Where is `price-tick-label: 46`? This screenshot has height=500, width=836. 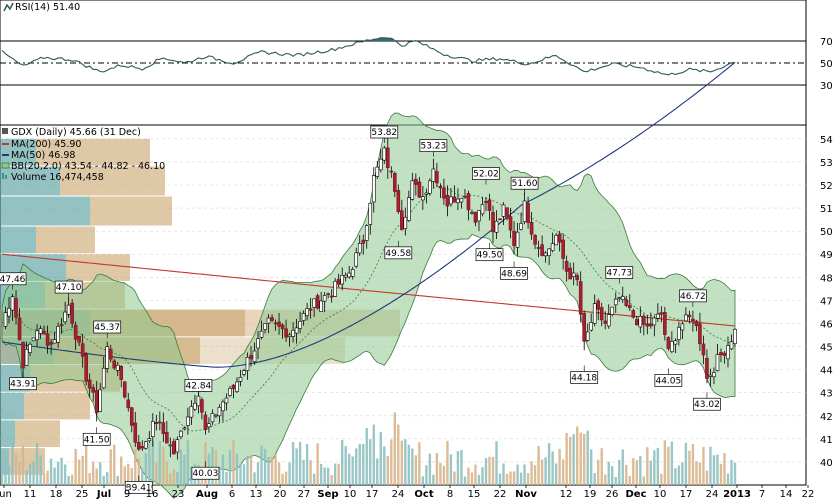 price-tick-label: 46 is located at coordinates (826, 324).